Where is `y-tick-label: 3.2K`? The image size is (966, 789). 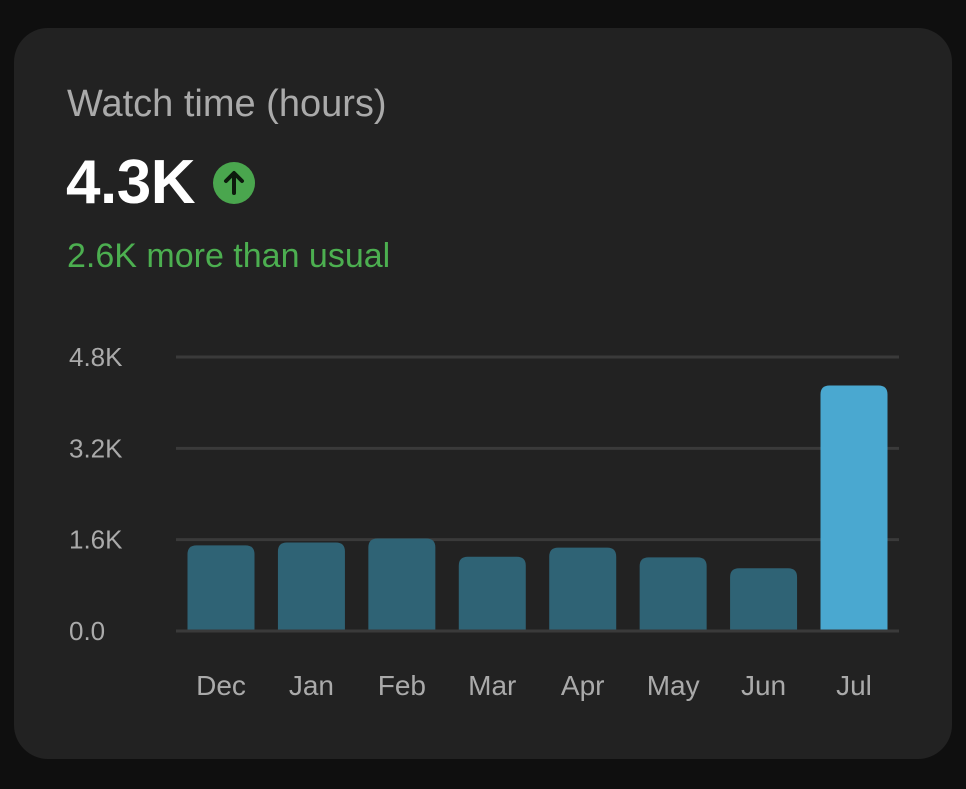 y-tick-label: 3.2K is located at coordinates (96, 448).